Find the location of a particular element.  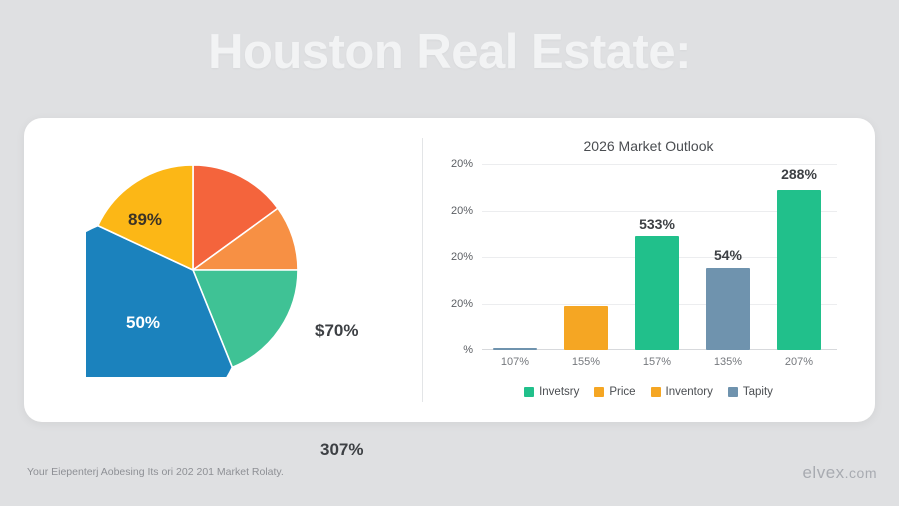

brand-logo: elvex.com is located at coordinates (839, 473).